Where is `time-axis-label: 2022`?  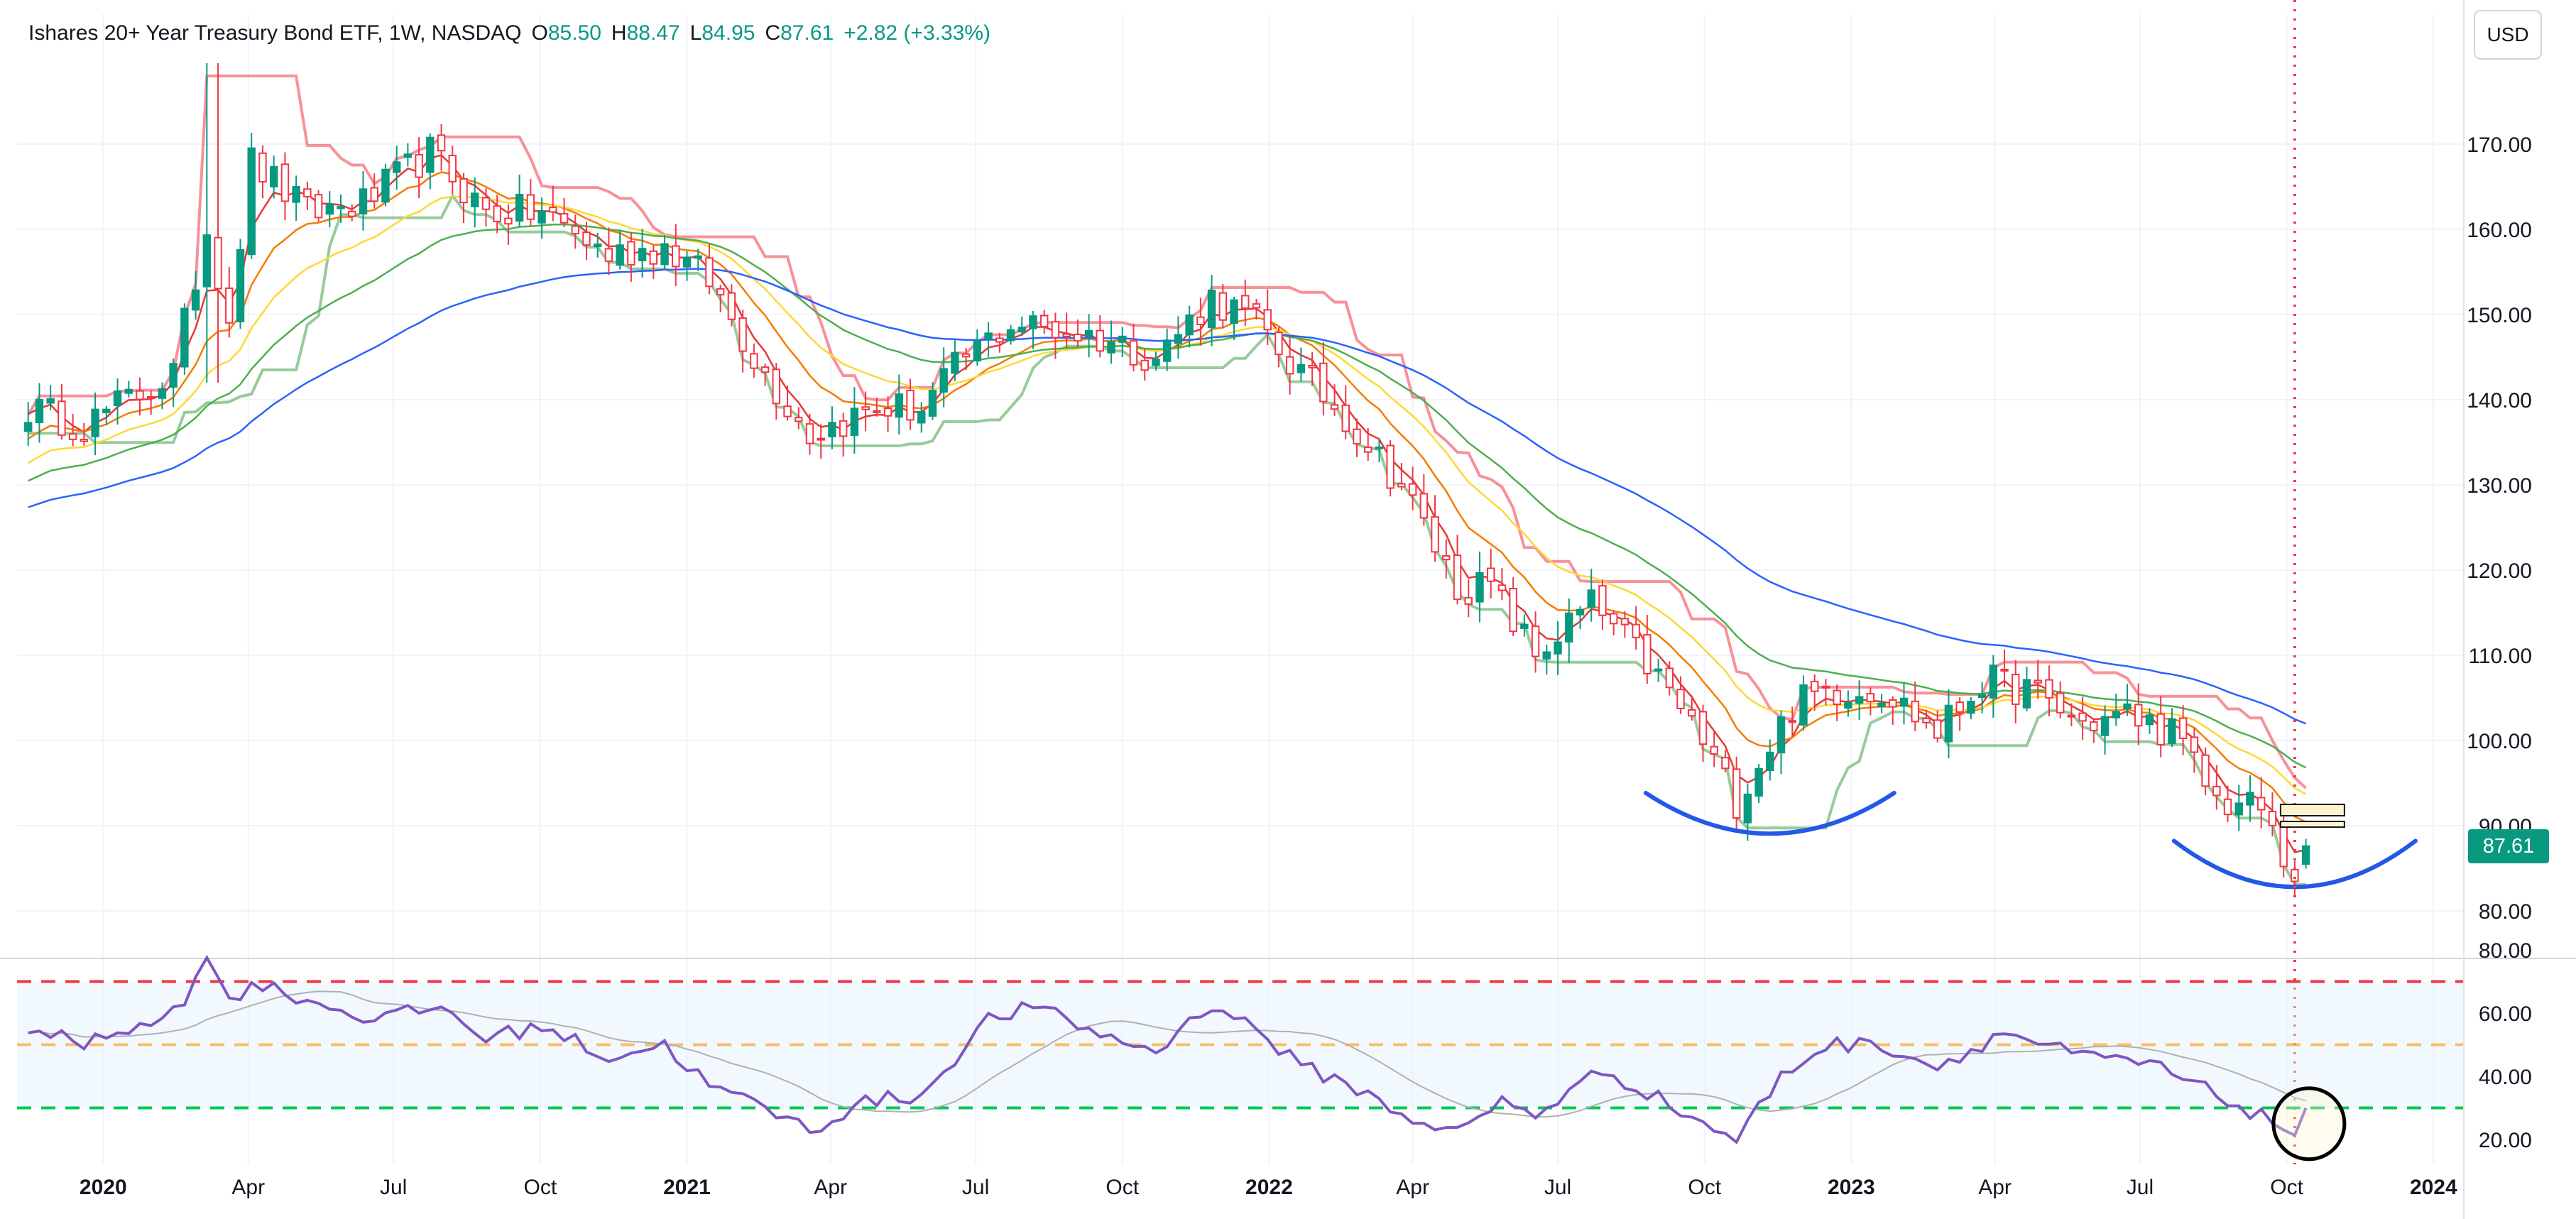
time-axis-label: 2022 is located at coordinates (1269, 1187).